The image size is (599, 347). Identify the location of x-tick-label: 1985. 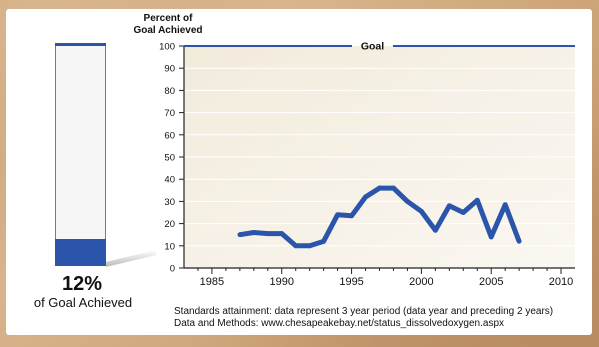
(212, 282).